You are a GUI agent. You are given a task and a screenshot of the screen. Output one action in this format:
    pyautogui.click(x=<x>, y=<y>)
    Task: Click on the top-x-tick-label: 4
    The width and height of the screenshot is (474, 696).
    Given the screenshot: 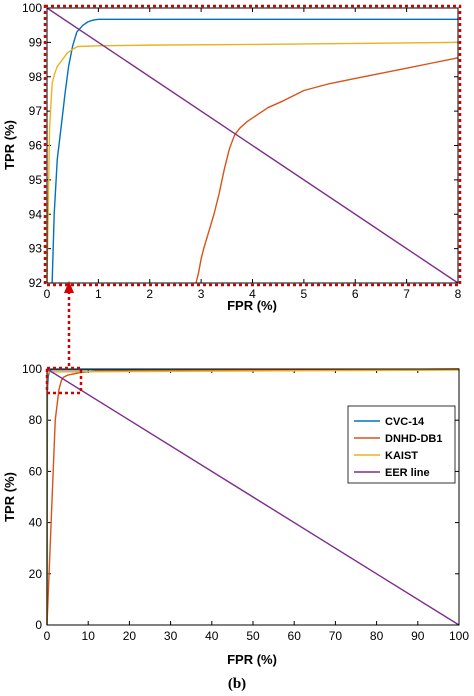 What is the action you would take?
    pyautogui.click(x=252, y=294)
    